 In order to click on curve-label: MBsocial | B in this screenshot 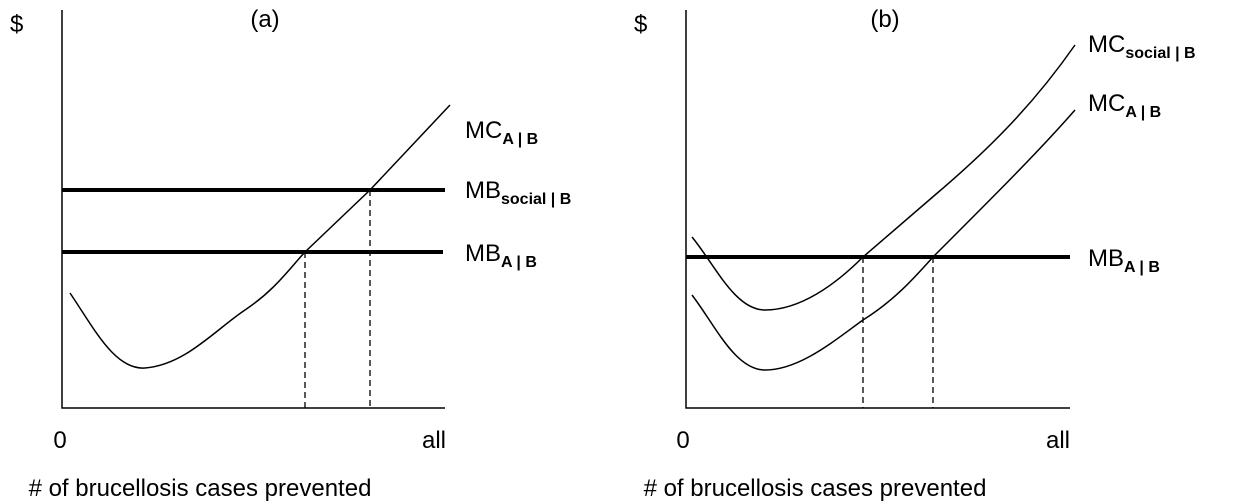, I will do `click(518, 192)`.